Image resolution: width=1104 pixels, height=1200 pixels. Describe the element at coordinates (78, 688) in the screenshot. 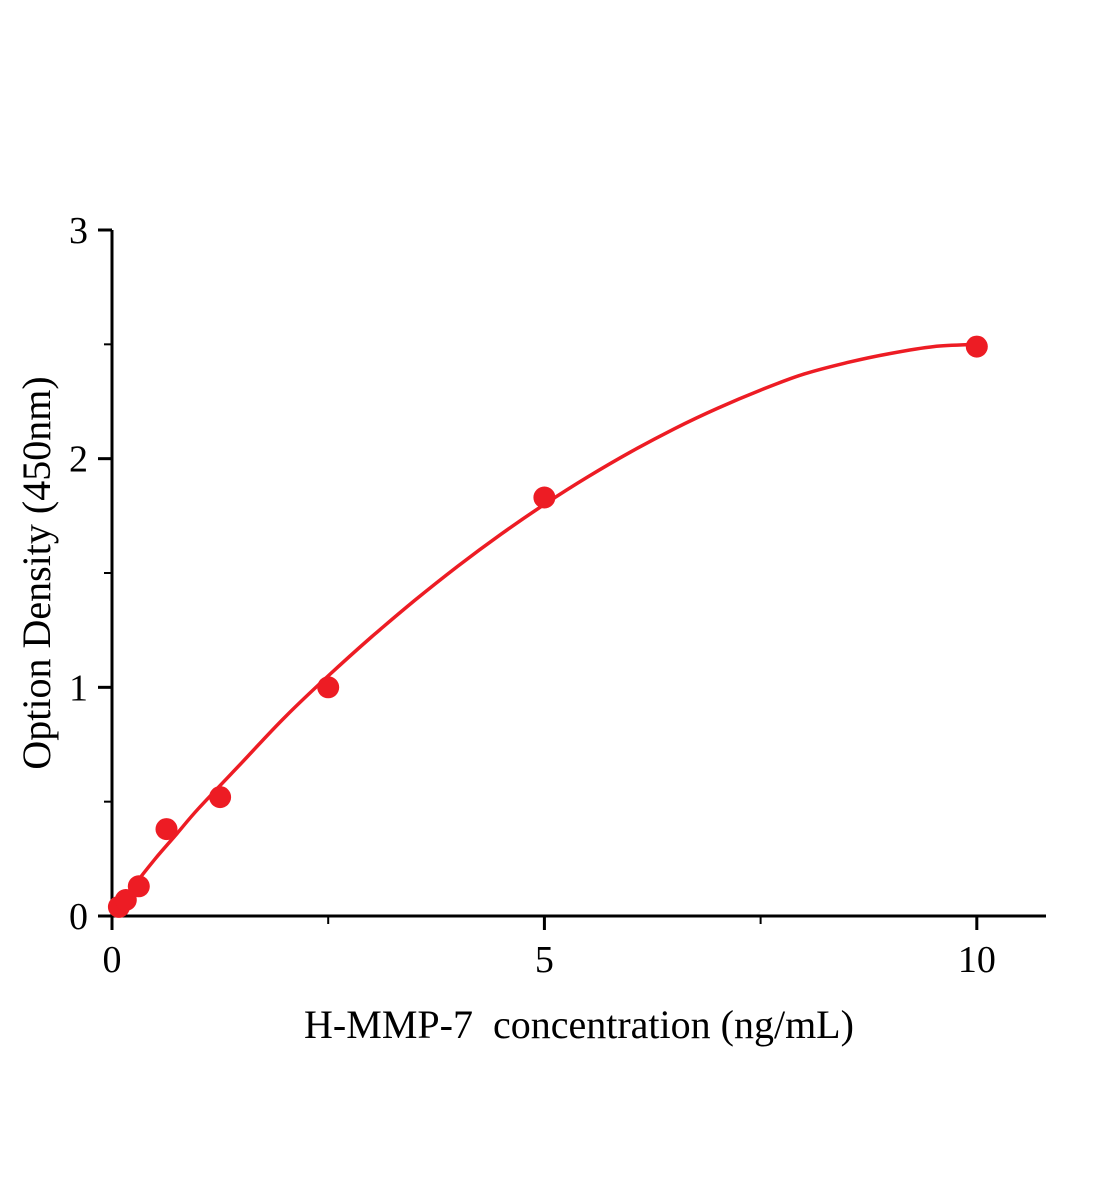

I see `y-tick-label: 1` at that location.